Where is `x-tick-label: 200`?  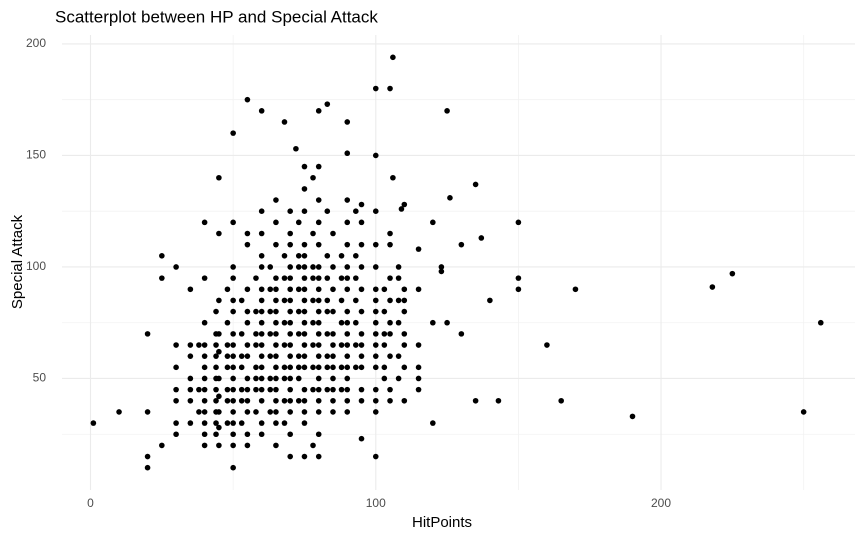
x-tick-label: 200 is located at coordinates (661, 503).